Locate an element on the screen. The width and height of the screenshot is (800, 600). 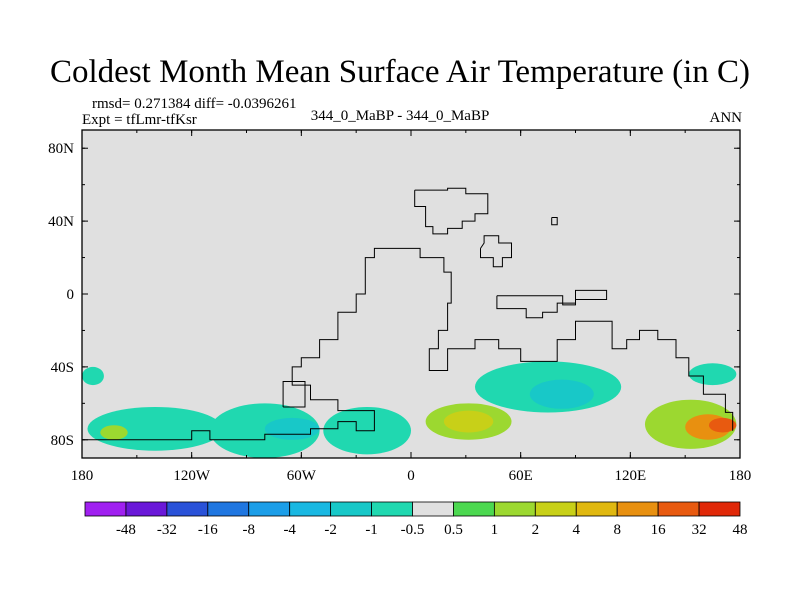
x-tick-label: 60W is located at coordinates (302, 476).